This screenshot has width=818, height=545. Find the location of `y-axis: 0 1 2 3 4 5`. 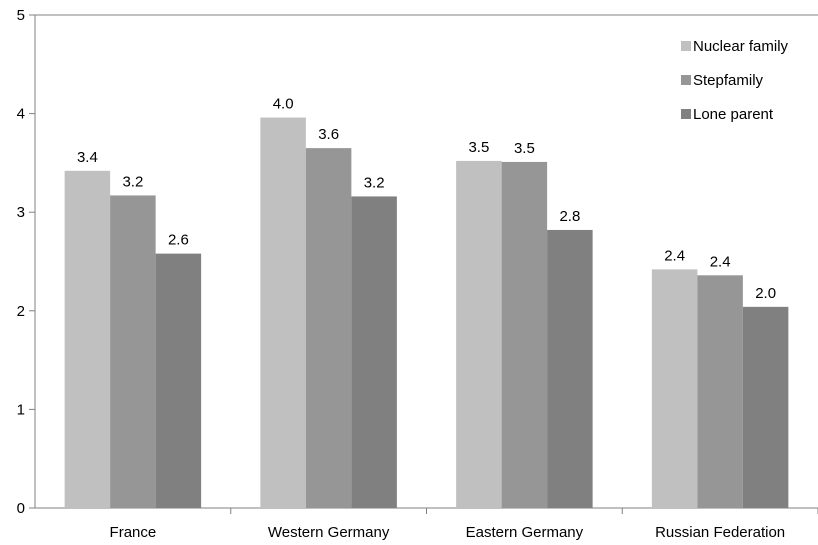

y-axis: 0 1 2 3 4 5 is located at coordinates (26, 262).